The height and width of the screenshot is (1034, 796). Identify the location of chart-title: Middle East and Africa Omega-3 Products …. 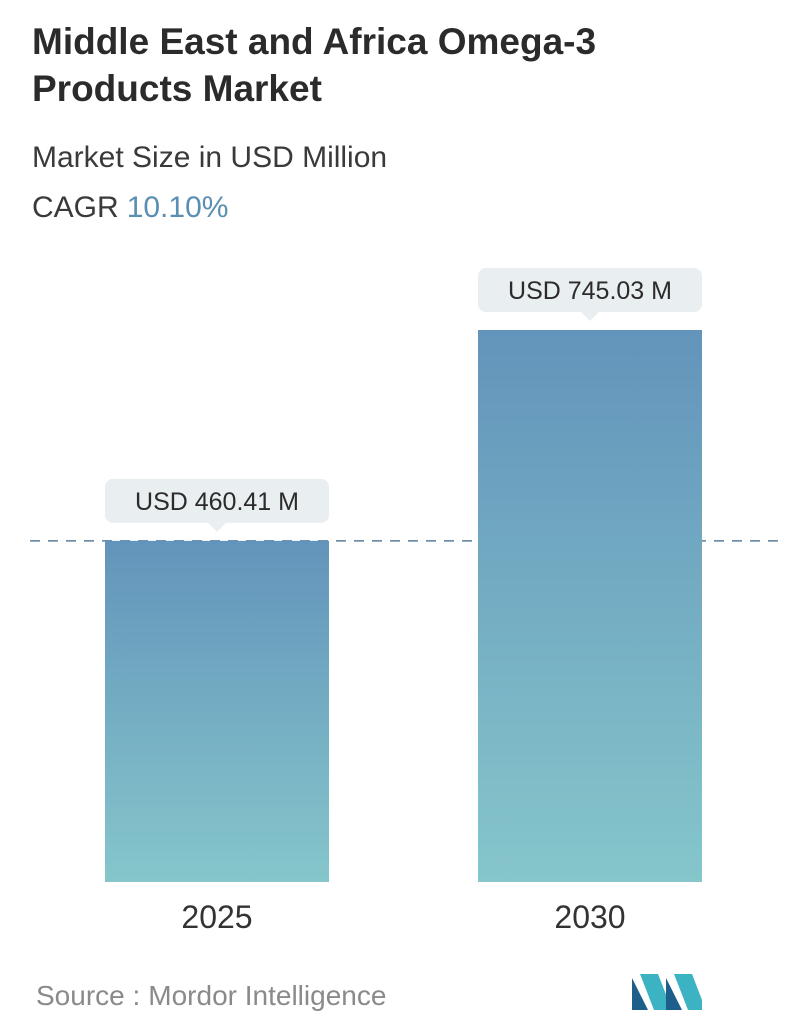
(314, 65).